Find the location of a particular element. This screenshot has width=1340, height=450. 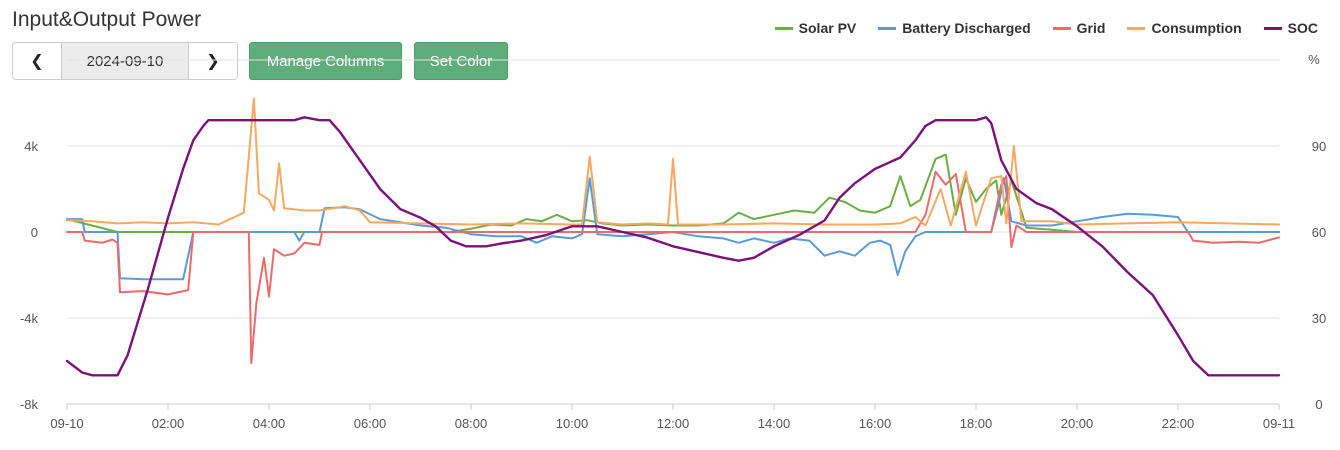

x-tick-label: 06:00 is located at coordinates (370, 423).